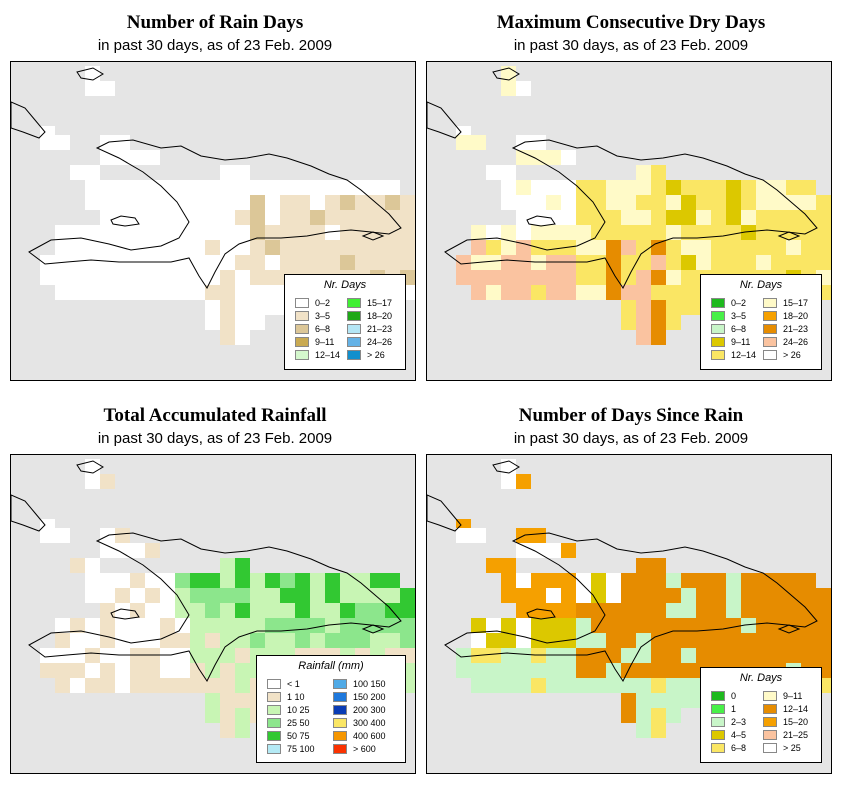  I want to click on saona-coastline, so click(373, 629).